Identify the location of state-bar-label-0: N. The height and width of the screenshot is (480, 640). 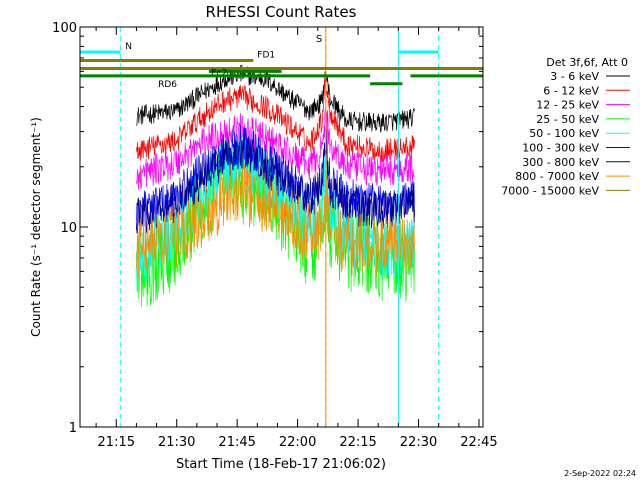
(128, 47).